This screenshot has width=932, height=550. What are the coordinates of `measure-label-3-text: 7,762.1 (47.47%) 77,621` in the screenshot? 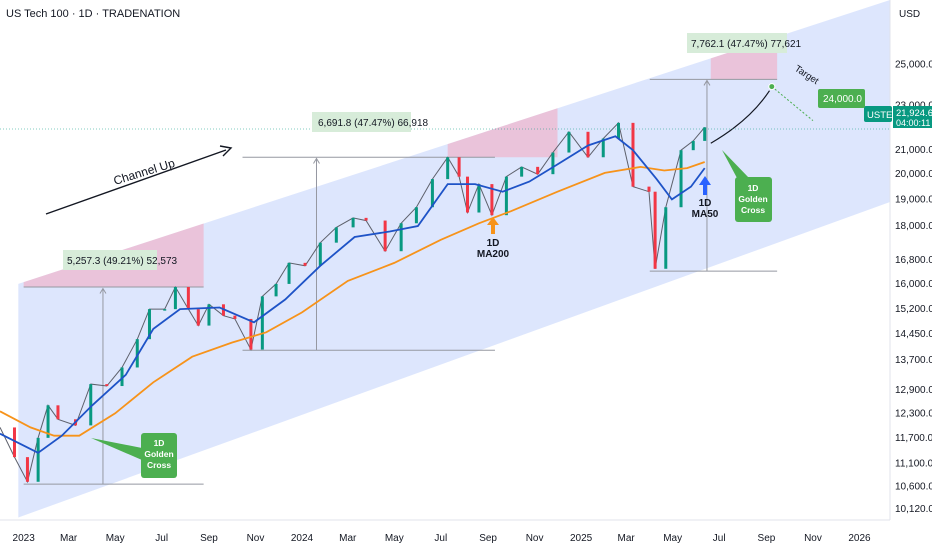 It's located at (746, 44).